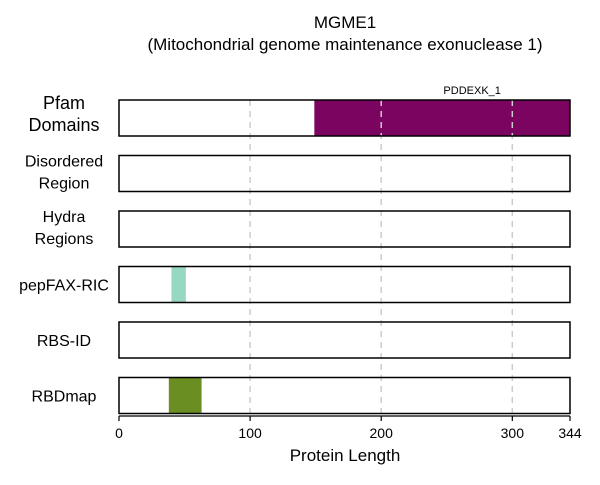 The height and width of the screenshot is (485, 600). What do you see at coordinates (570, 433) in the screenshot?
I see `x-tick-label: 344` at bounding box center [570, 433].